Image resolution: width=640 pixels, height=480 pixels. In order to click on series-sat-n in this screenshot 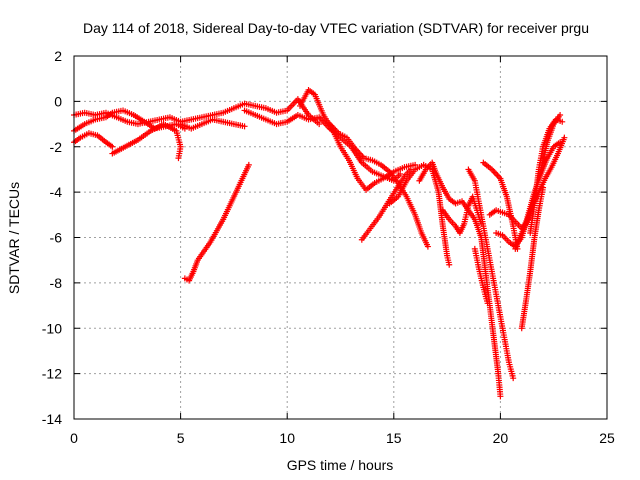, I will do `click(491, 274)`.